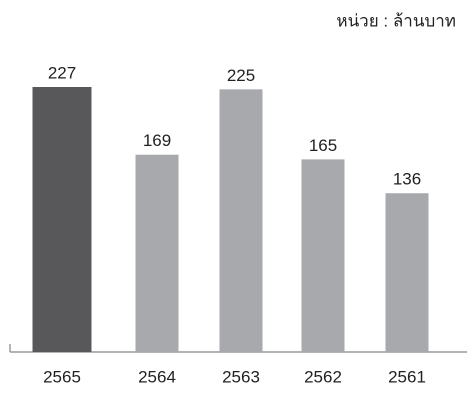 The height and width of the screenshot is (416, 467). Describe the element at coordinates (323, 145) in the screenshot. I see `value-label: 165` at that location.